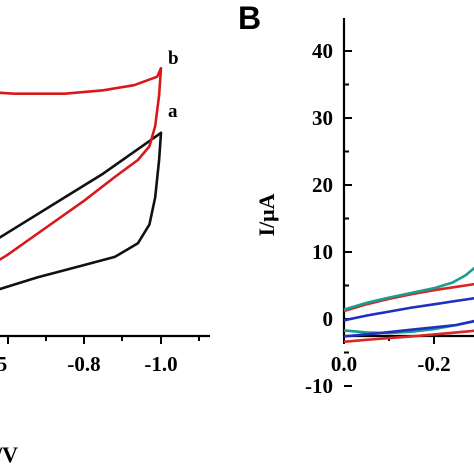  What do you see at coordinates (433, 364) in the screenshot?
I see `panel-b-x-tick-label: -0.2` at bounding box center [433, 364].